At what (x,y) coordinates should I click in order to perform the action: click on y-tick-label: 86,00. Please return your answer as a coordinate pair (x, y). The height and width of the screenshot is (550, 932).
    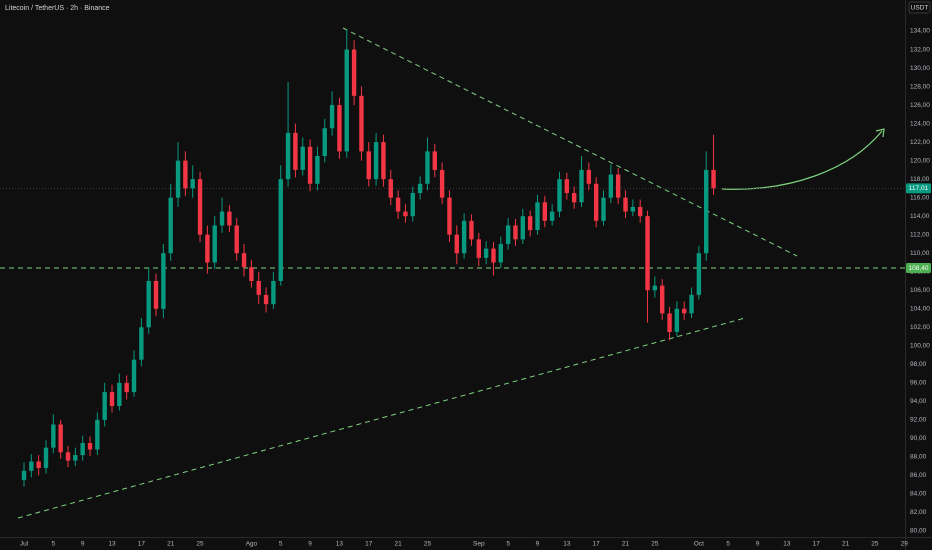
    Looking at the image, I should click on (918, 475).